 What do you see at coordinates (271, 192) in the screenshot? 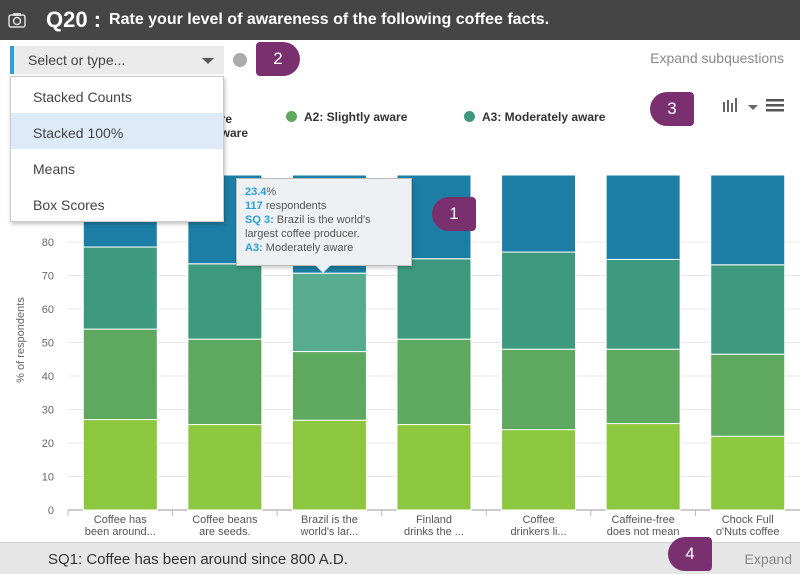
I see `tooltip-percent-sign: %` at bounding box center [271, 192].